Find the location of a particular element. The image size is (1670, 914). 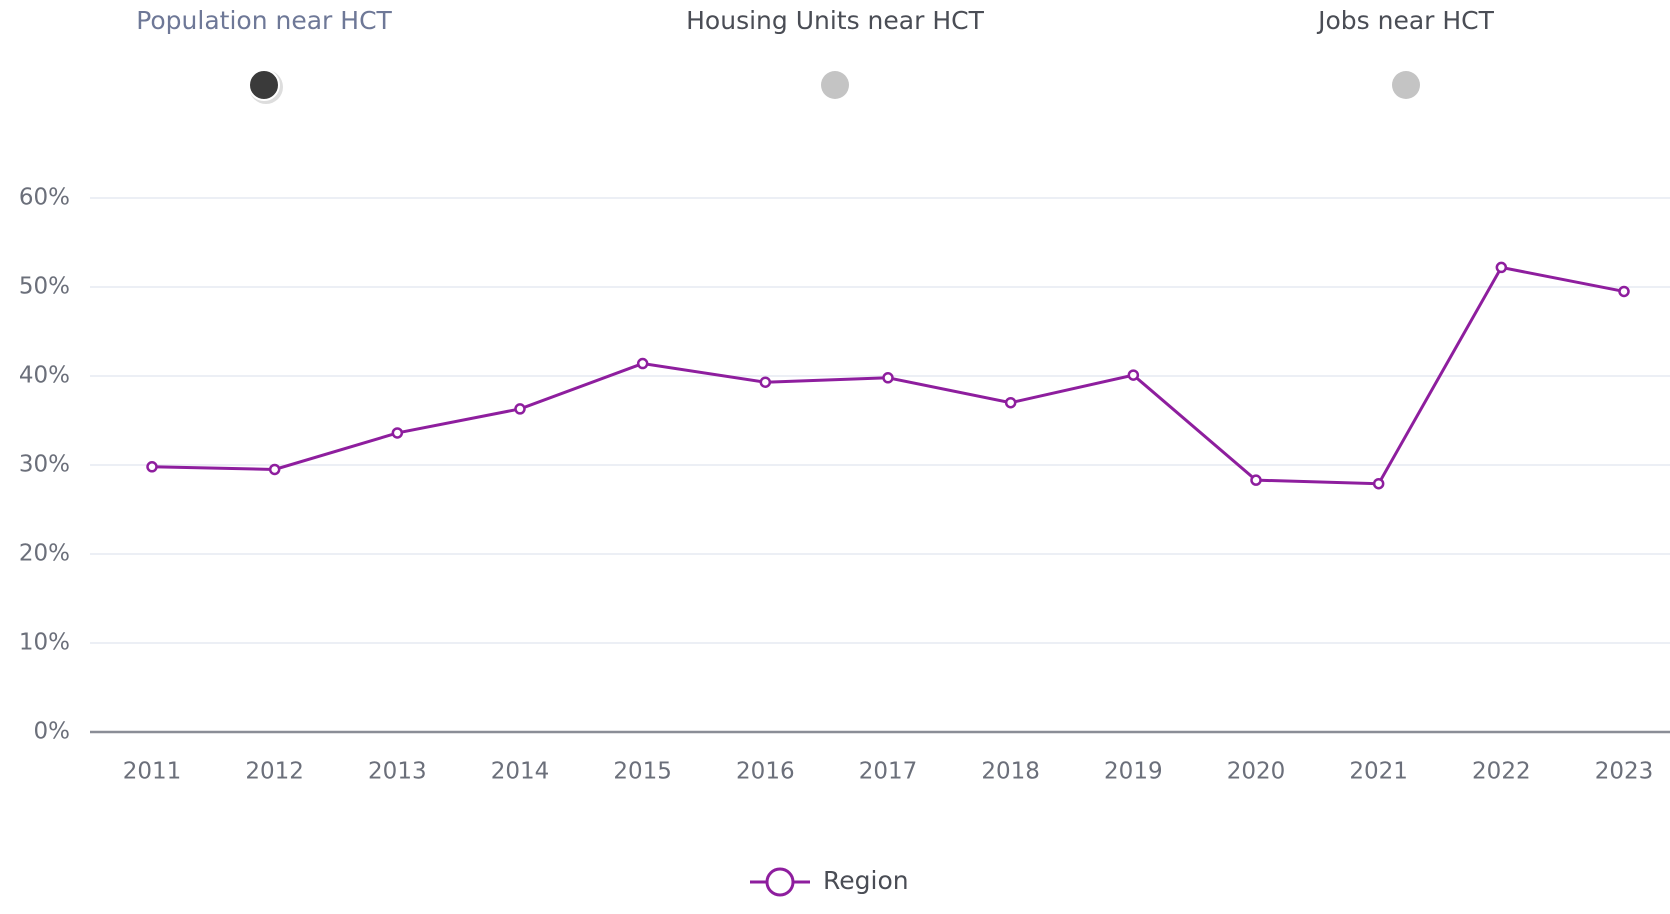

x-tick-label: 2019 is located at coordinates (1133, 772).